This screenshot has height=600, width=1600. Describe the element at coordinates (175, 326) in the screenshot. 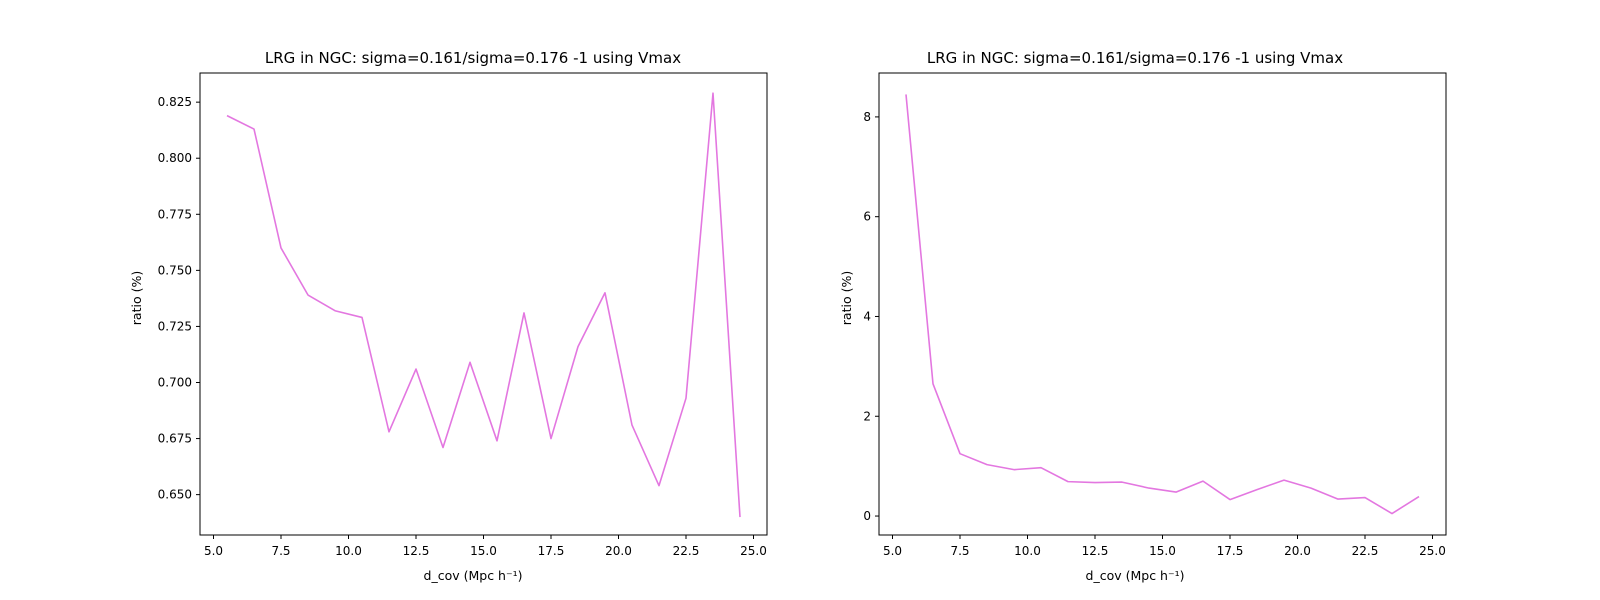

I see `y-tick-label: 0.725` at that location.